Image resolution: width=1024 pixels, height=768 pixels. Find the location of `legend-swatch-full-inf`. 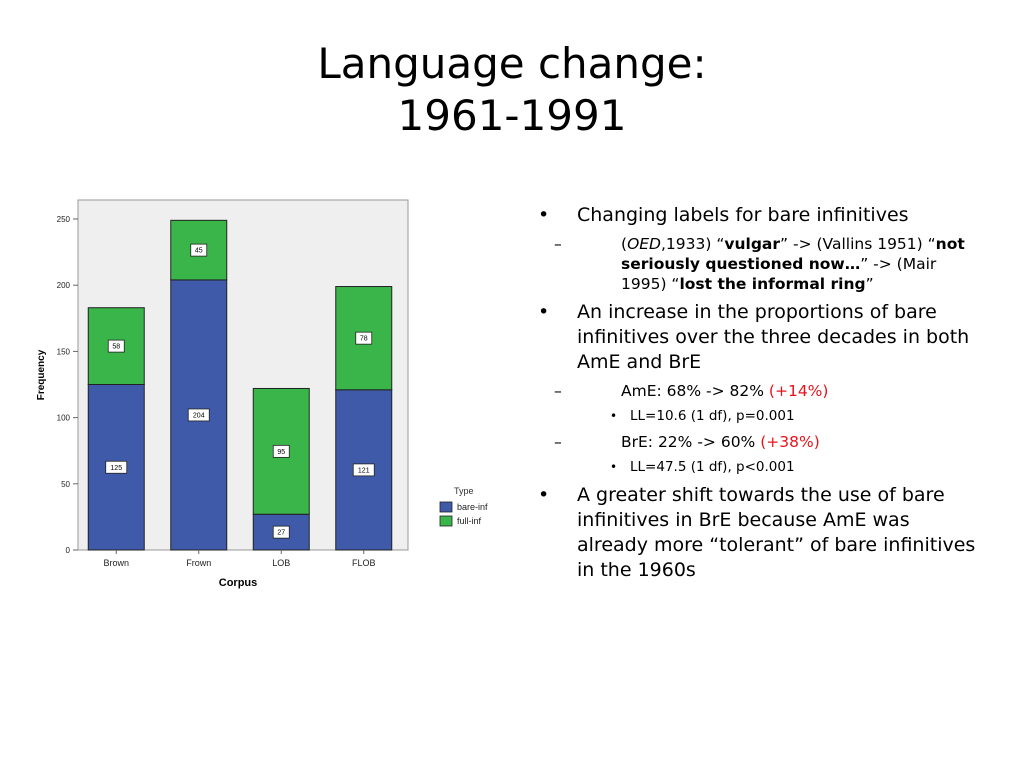

legend-swatch-full-inf is located at coordinates (446, 521).